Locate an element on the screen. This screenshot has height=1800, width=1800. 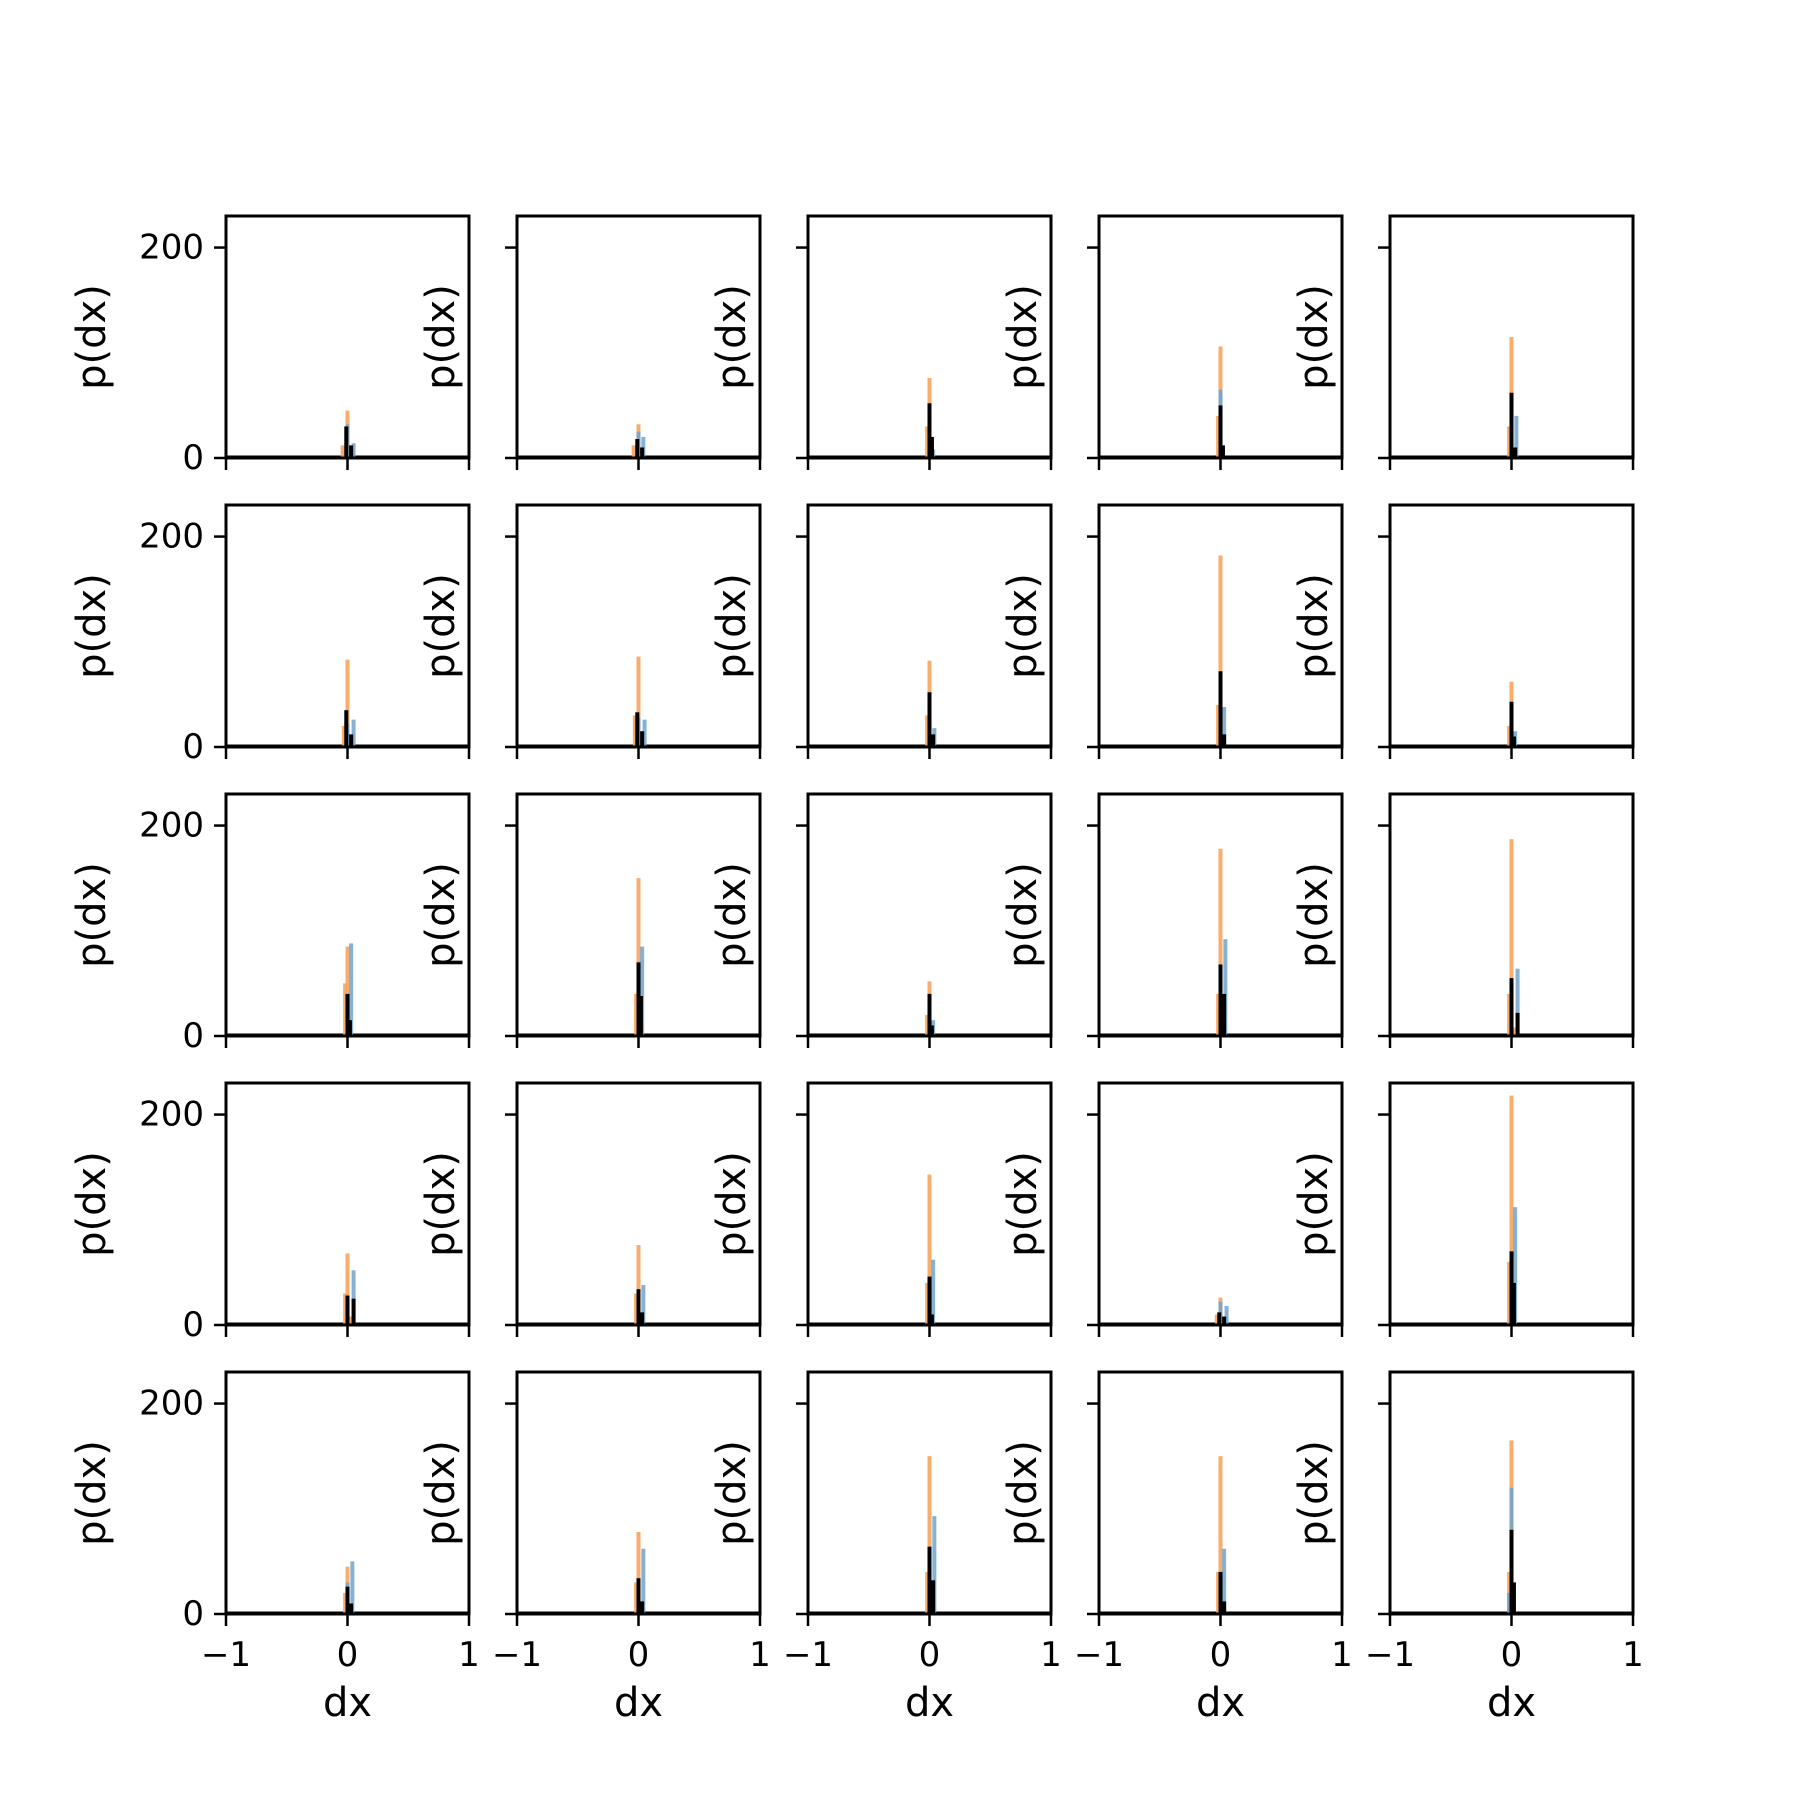
histogram-panel-3-3: p(dx)dx is located at coordinates (881, 970).